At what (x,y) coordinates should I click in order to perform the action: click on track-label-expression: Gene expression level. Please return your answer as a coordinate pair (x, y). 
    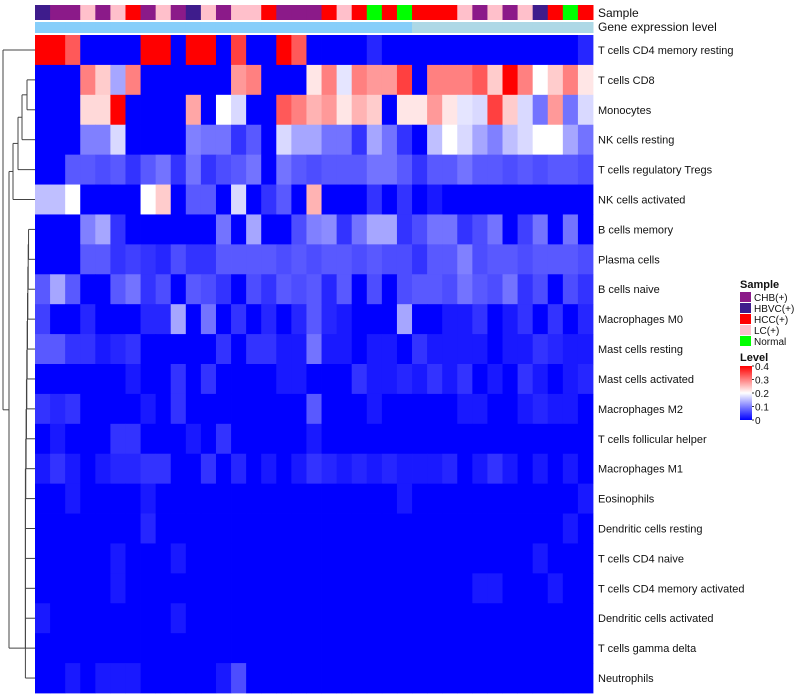
    Looking at the image, I should click on (657, 27).